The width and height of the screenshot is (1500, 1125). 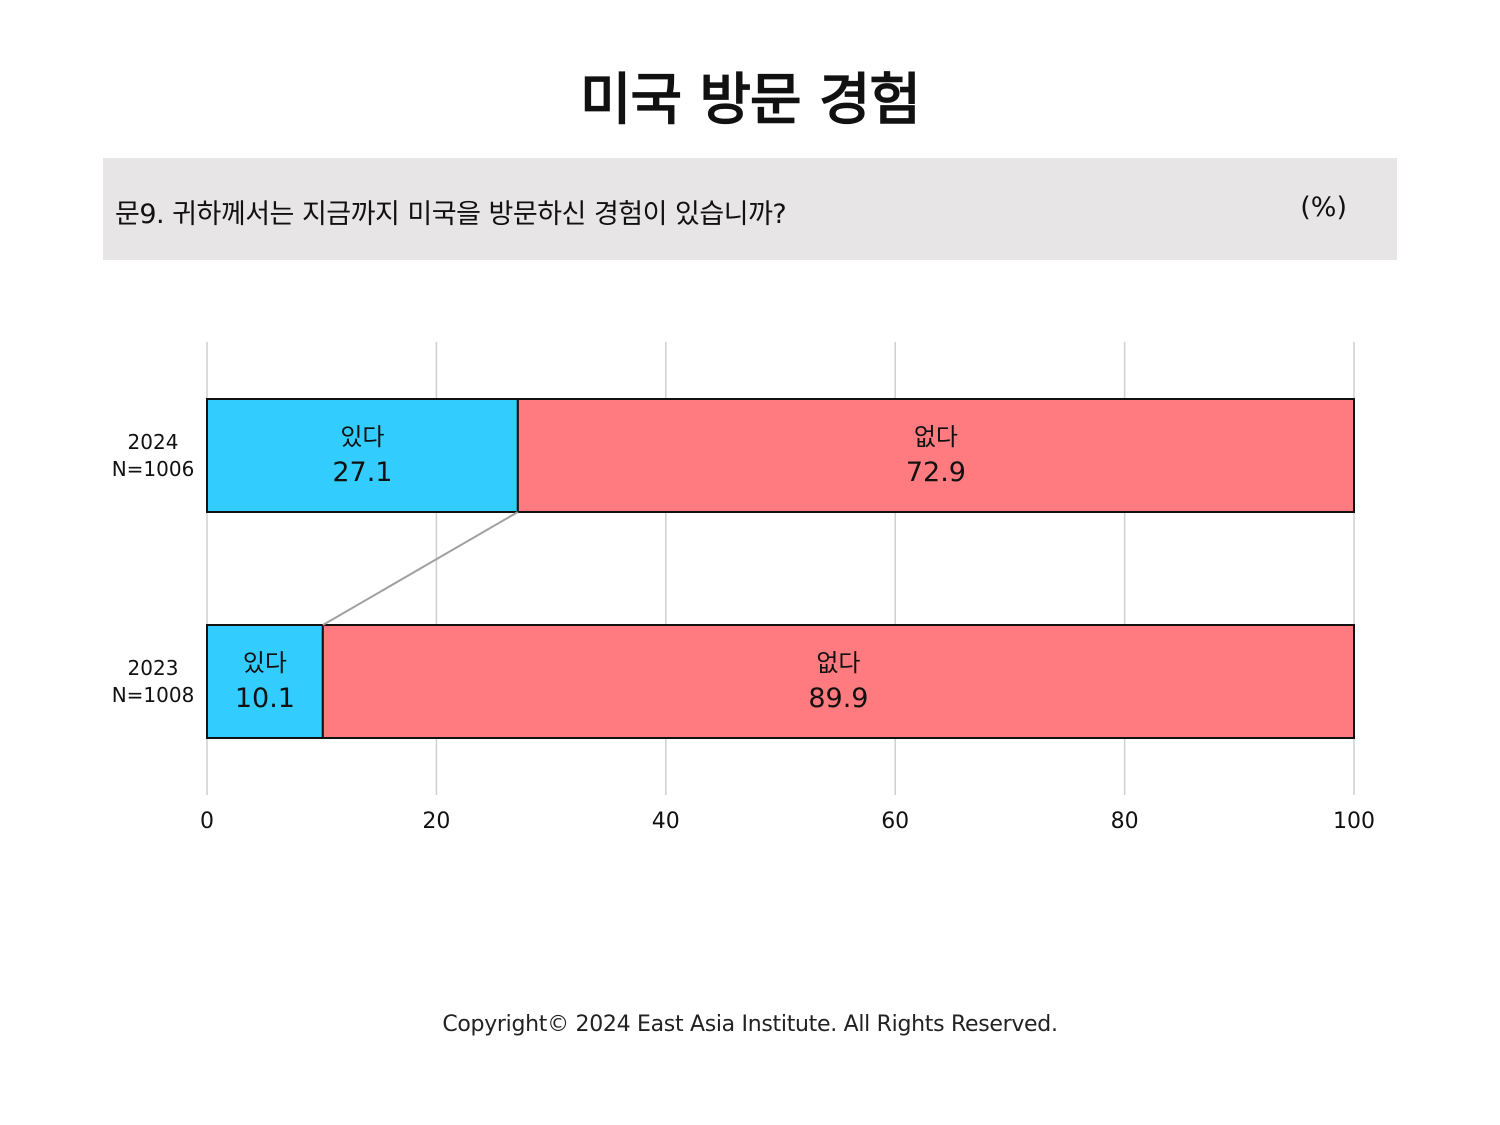 I want to click on data-label: 72.9, so click(x=936, y=472).